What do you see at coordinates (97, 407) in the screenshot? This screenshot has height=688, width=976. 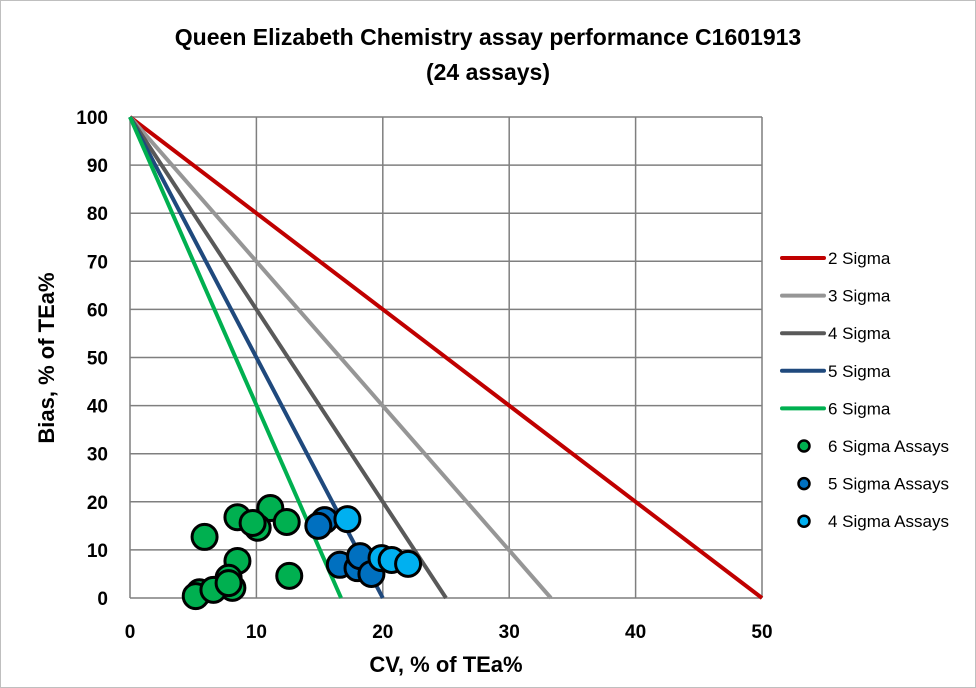 I see `y-tick-label: 40` at bounding box center [97, 407].